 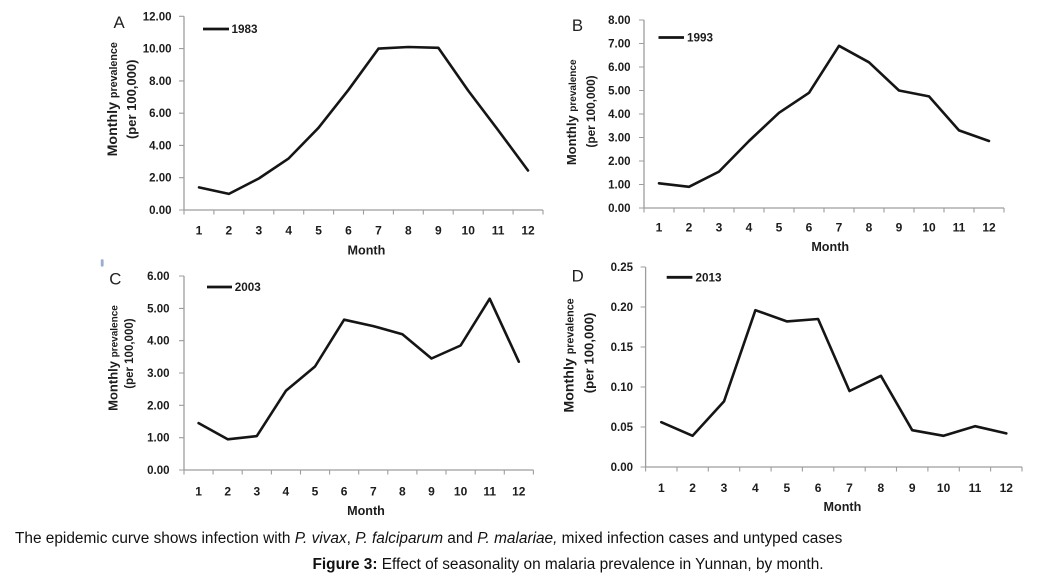 What do you see at coordinates (622, 428) in the screenshot?
I see `svg-text: 0.05` at bounding box center [622, 428].